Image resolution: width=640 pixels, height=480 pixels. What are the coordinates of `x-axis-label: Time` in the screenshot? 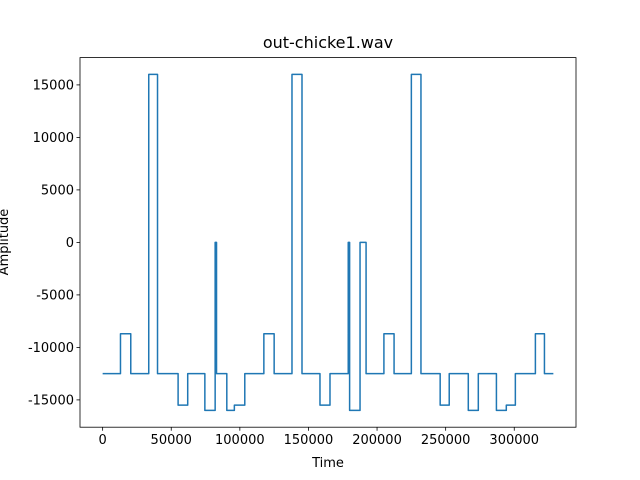 It's located at (327, 463).